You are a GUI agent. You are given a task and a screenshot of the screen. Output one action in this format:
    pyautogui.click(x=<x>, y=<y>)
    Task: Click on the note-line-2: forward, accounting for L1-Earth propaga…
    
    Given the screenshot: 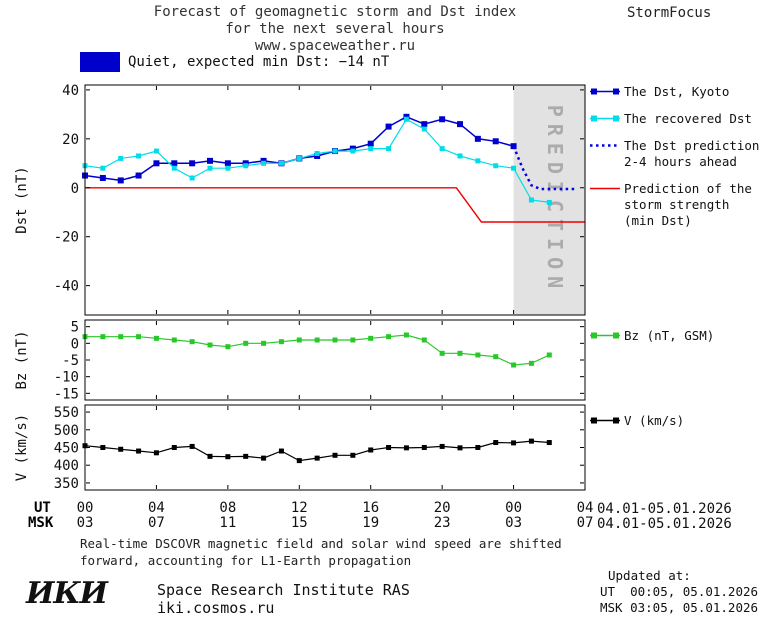 What is the action you would take?
    pyautogui.click(x=246, y=560)
    